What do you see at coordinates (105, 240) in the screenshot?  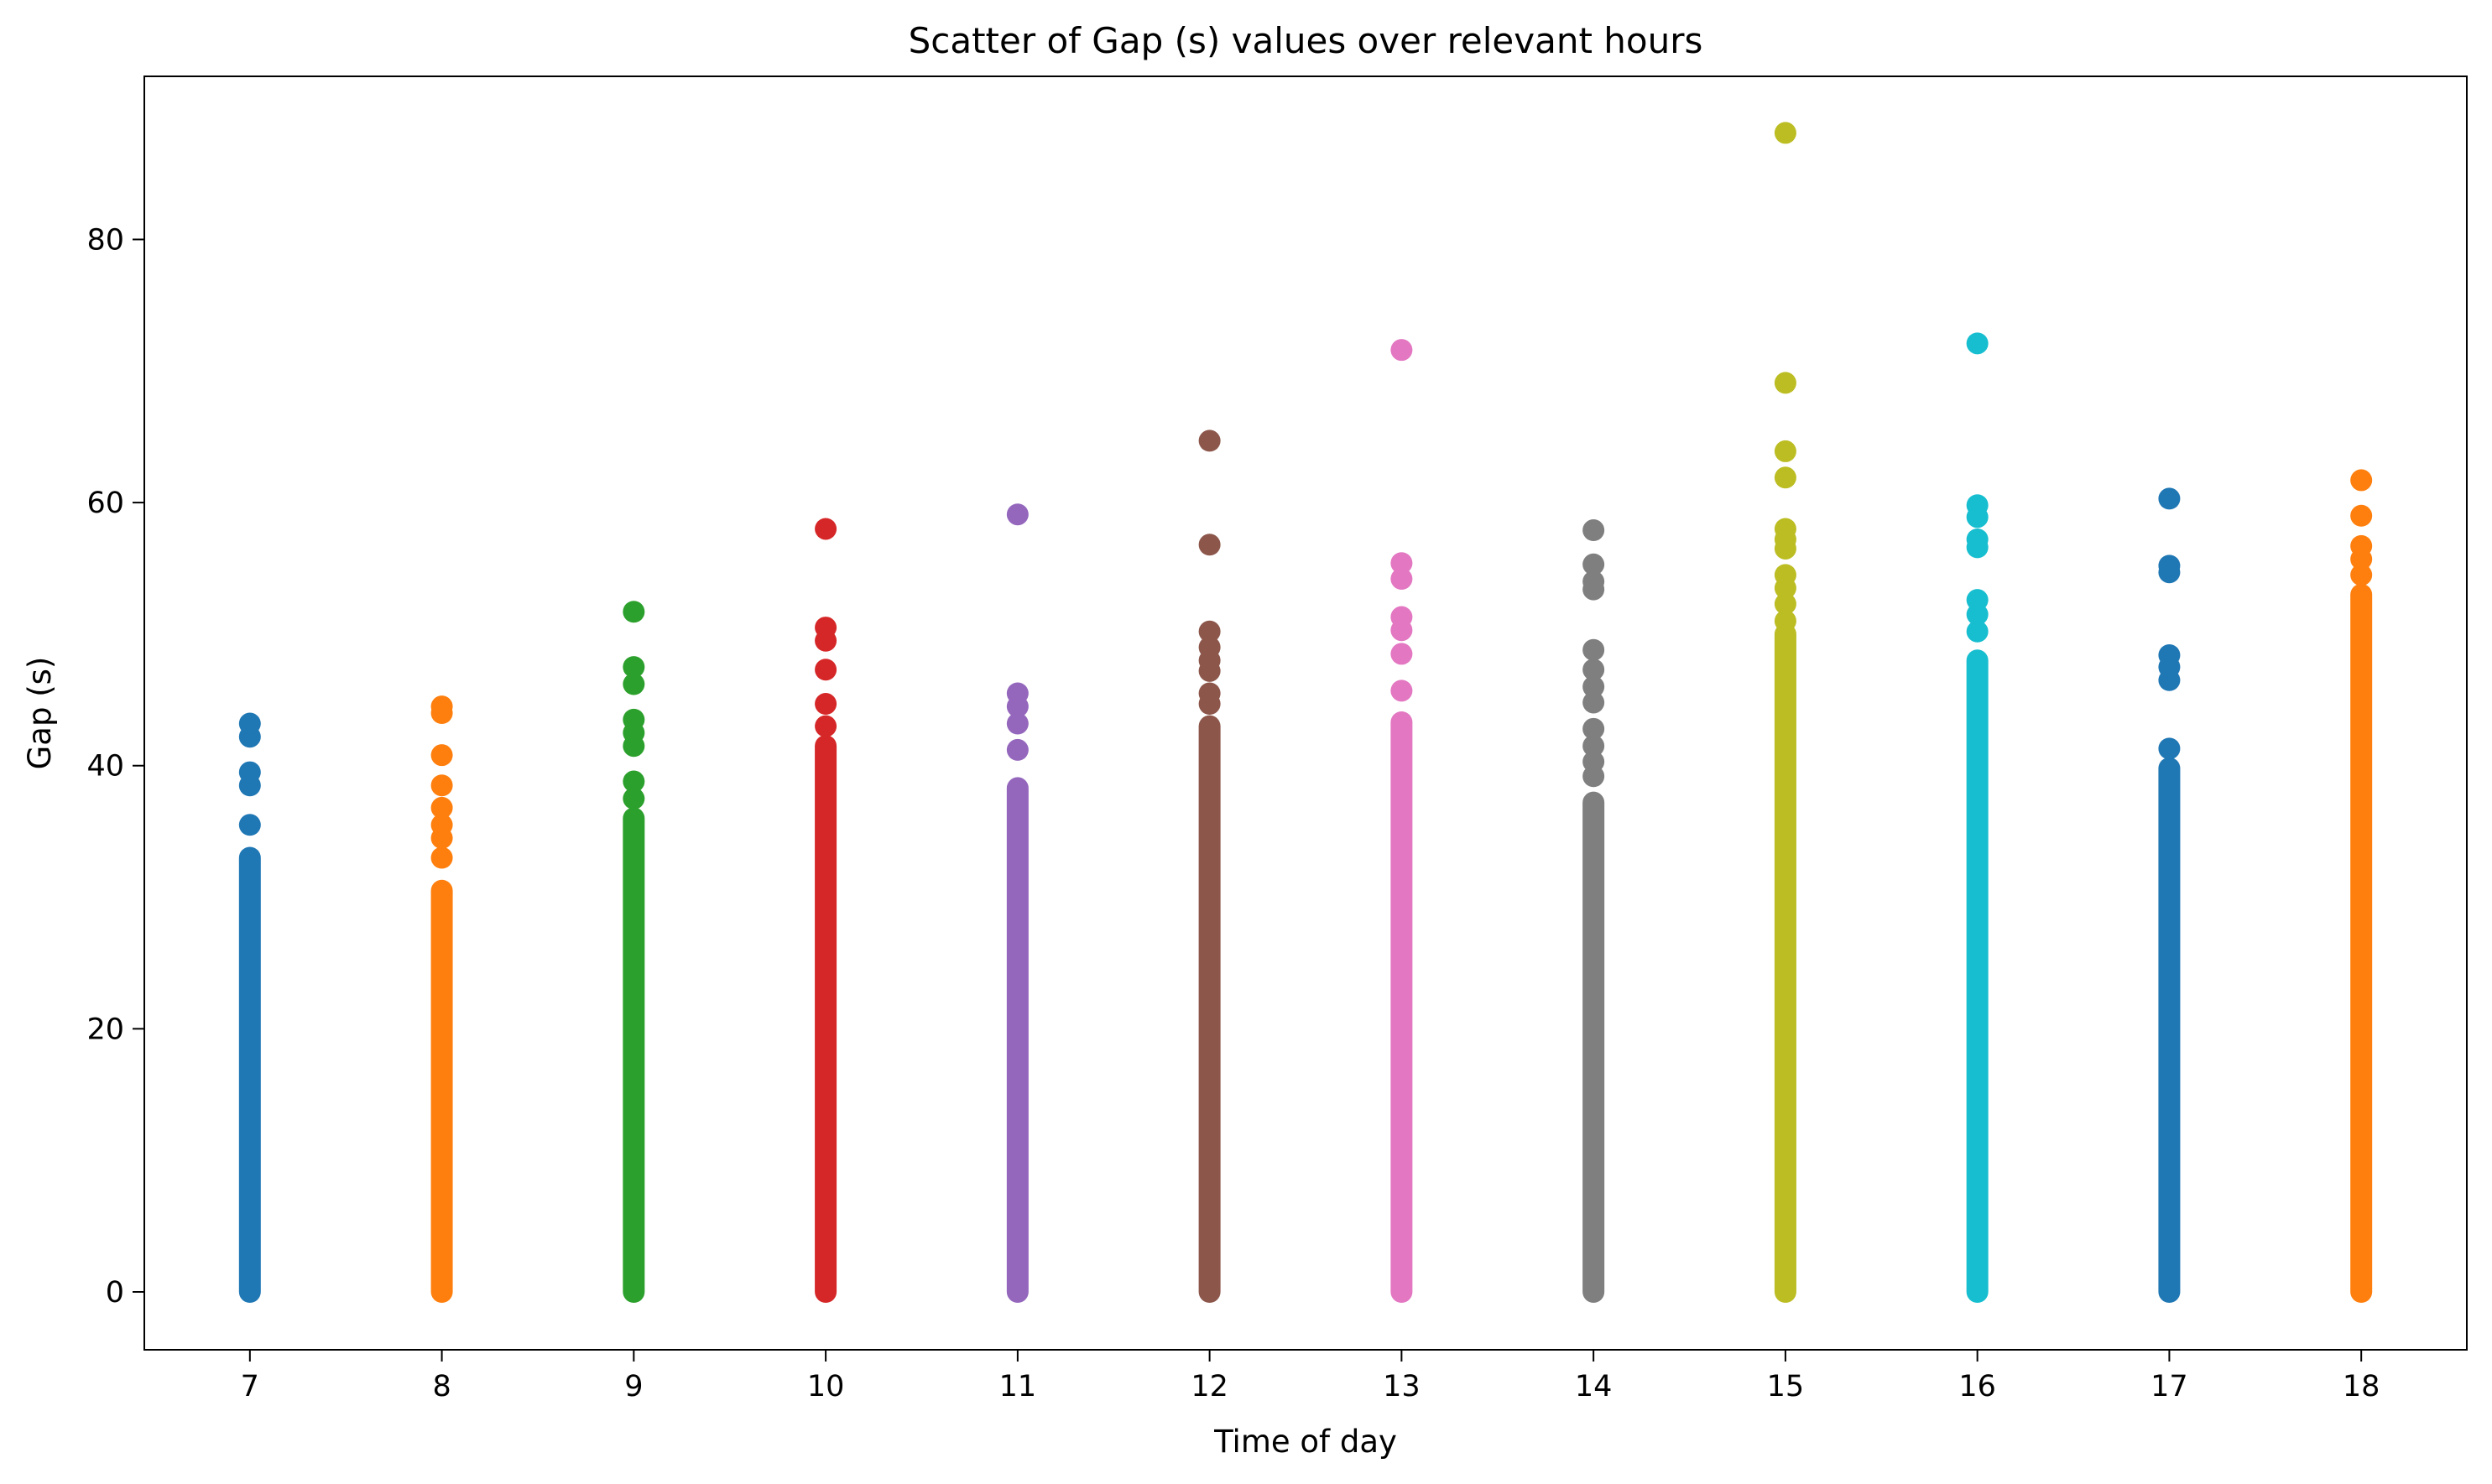 I see `y-tick-label: 80` at bounding box center [105, 240].